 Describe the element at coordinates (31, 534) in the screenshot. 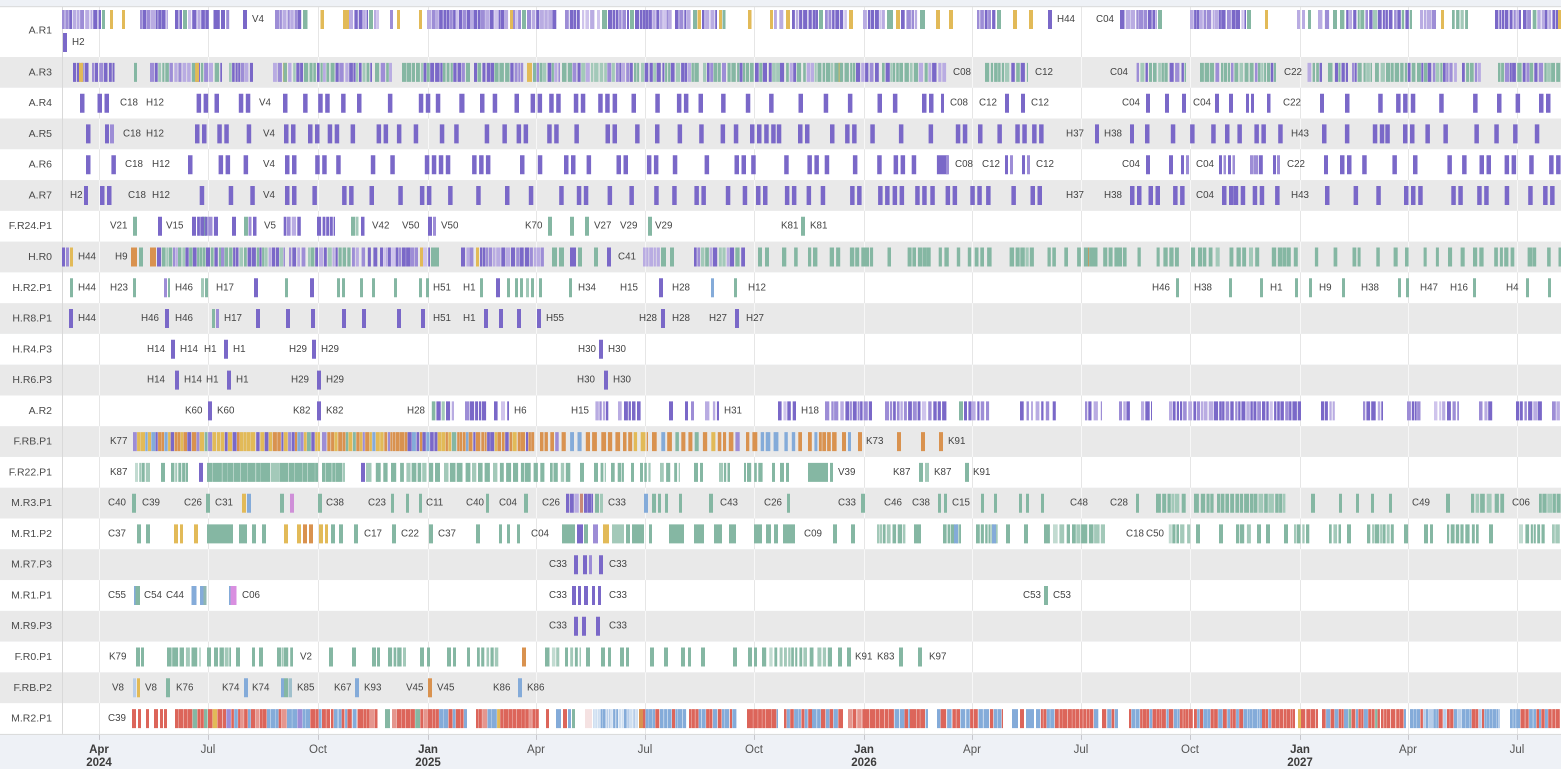

I see `svg-text: M.R1.P2` at that location.